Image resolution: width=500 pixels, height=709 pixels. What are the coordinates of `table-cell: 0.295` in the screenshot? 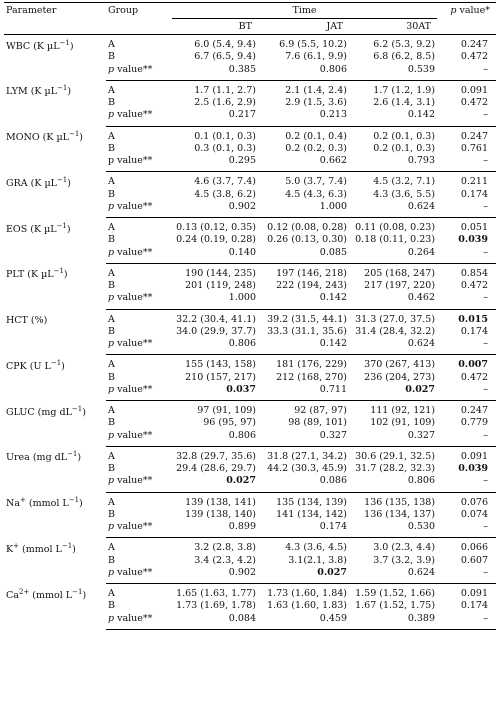 It's located at (215, 164).